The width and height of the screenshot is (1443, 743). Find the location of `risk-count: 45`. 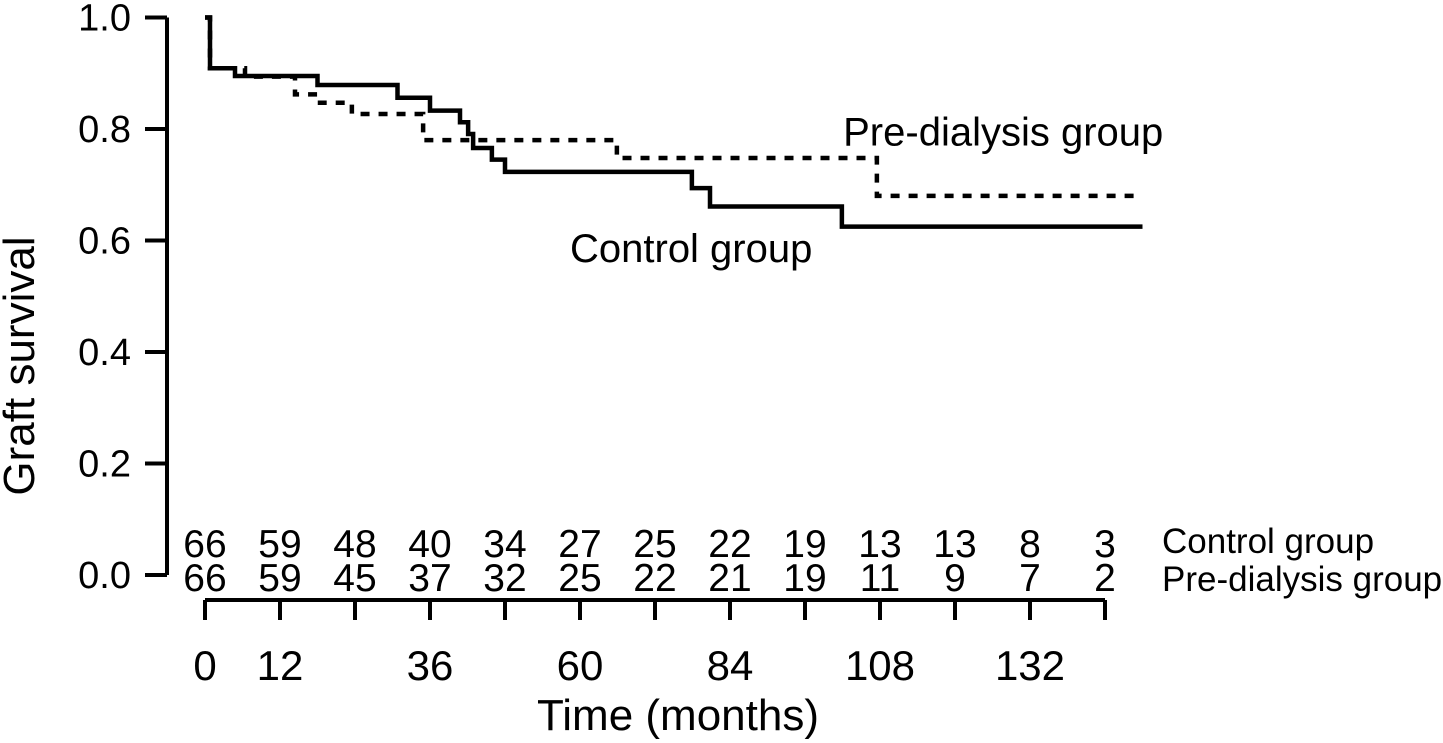

risk-count: 45 is located at coordinates (354, 578).